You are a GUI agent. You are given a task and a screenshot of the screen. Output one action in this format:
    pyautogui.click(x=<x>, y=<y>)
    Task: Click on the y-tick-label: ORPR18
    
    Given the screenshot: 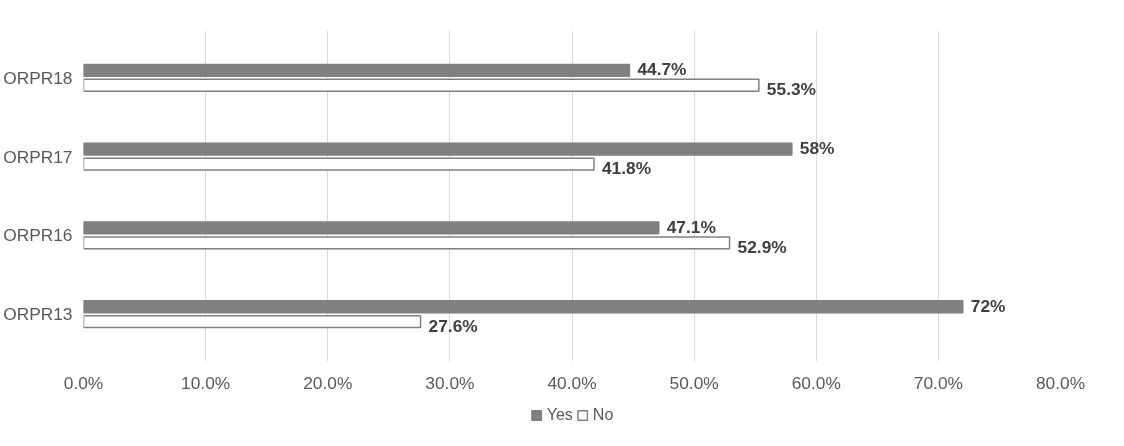 What is the action you would take?
    pyautogui.click(x=38, y=77)
    